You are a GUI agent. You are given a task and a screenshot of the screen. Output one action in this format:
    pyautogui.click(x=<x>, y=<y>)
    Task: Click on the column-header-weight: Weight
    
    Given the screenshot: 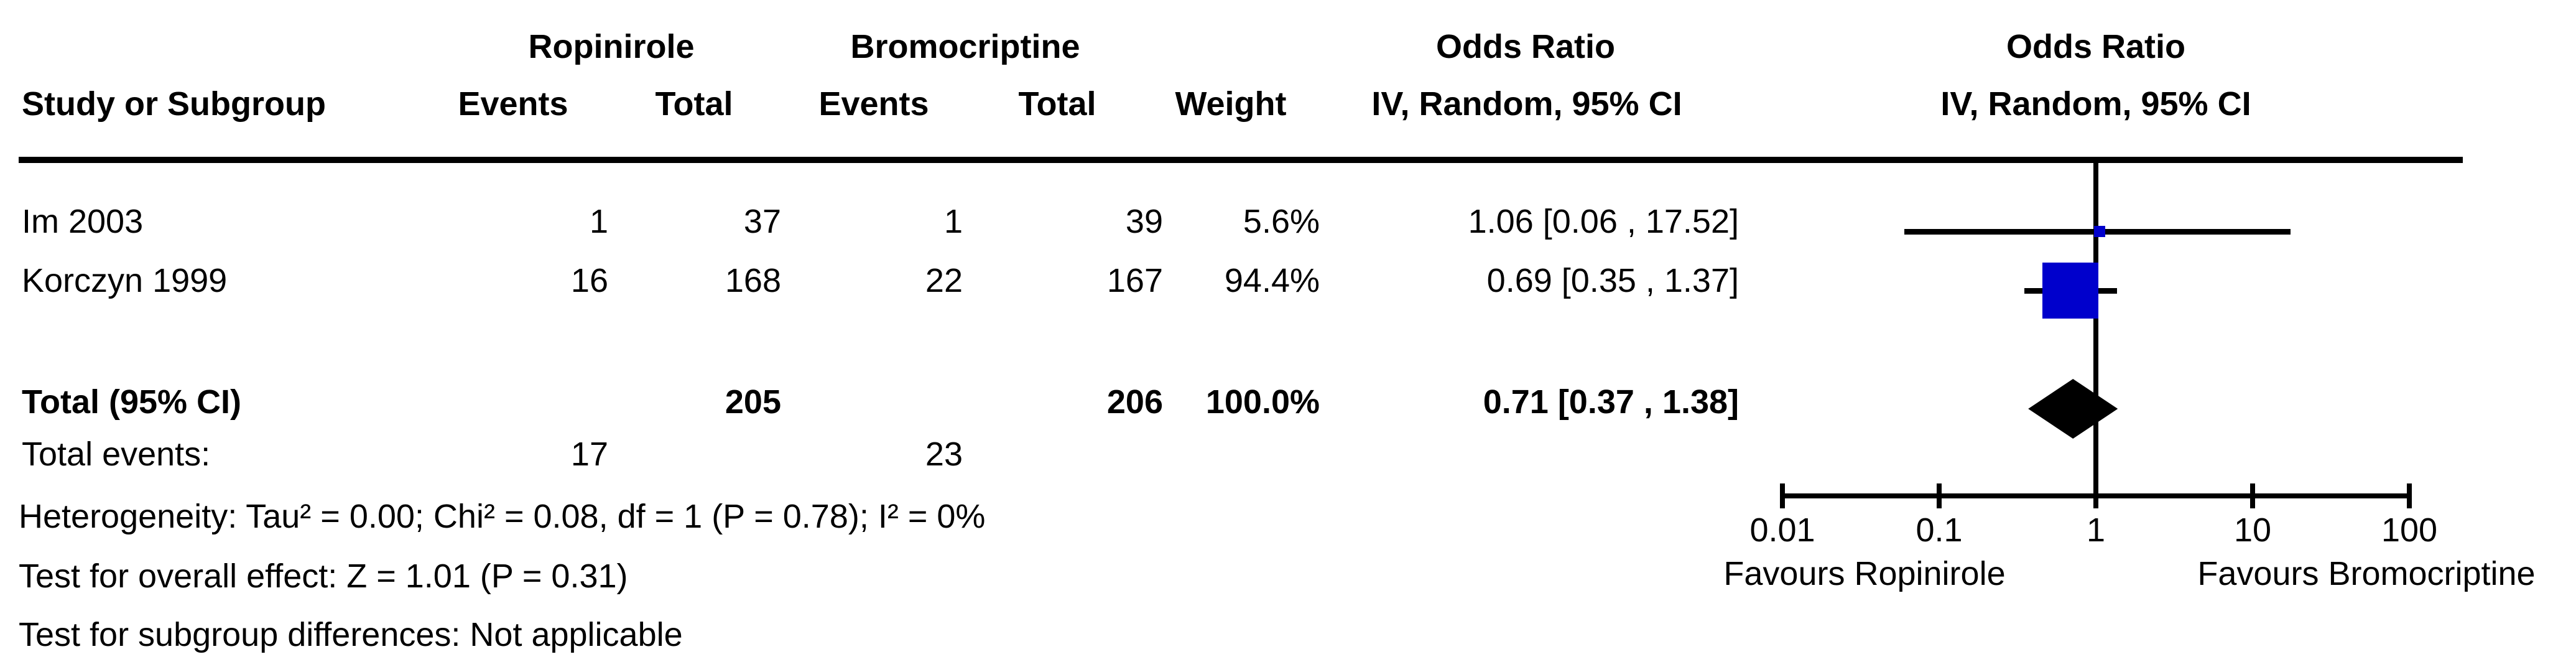 What is the action you would take?
    pyautogui.click(x=1231, y=104)
    